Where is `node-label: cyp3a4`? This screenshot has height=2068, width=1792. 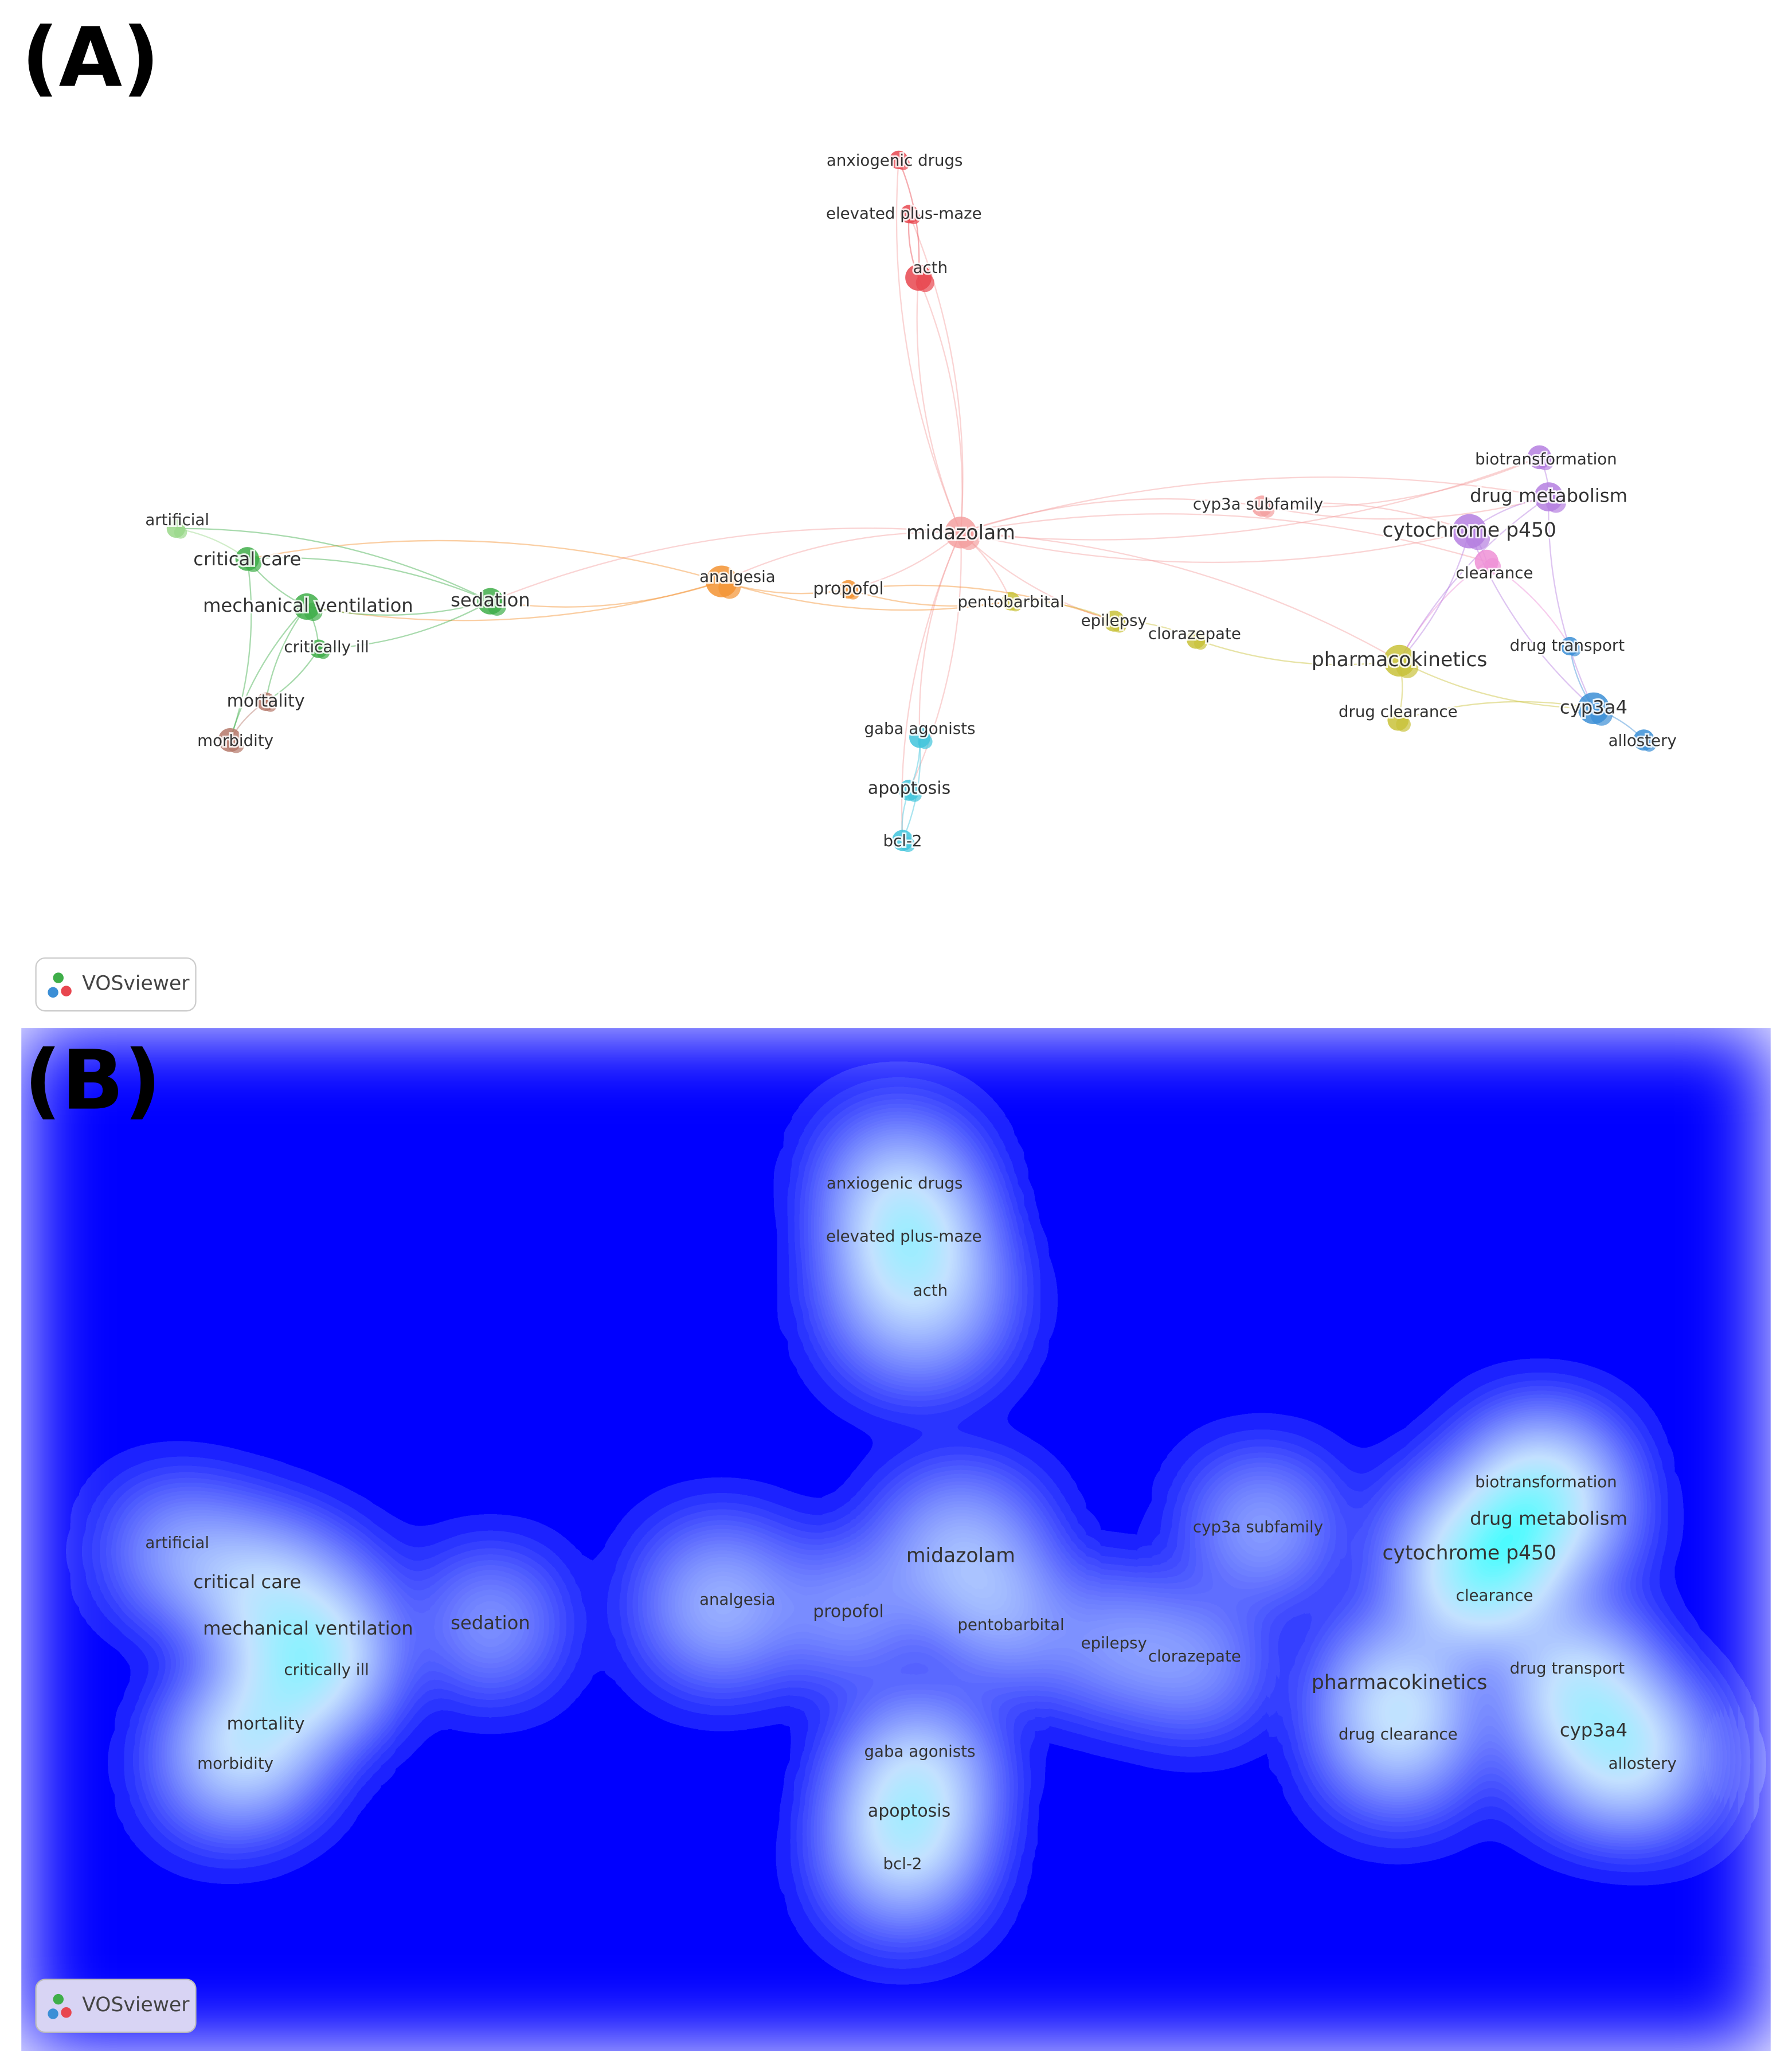 node-label: cyp3a4 is located at coordinates (1593, 707).